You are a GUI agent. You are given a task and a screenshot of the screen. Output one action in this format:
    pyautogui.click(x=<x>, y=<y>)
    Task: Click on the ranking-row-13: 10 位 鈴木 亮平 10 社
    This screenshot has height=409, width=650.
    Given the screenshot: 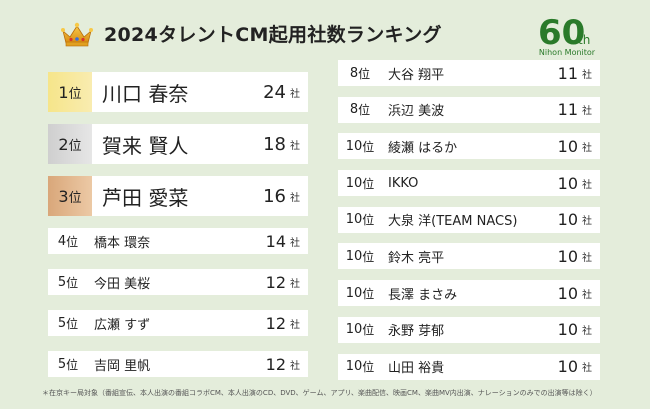 What is the action you would take?
    pyautogui.click(x=469, y=256)
    